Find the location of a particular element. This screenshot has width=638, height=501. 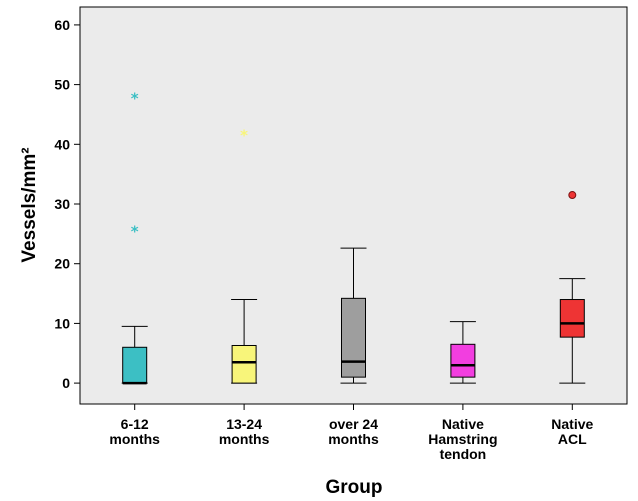

x-tick-label: 6-12 is located at coordinates (135, 424).